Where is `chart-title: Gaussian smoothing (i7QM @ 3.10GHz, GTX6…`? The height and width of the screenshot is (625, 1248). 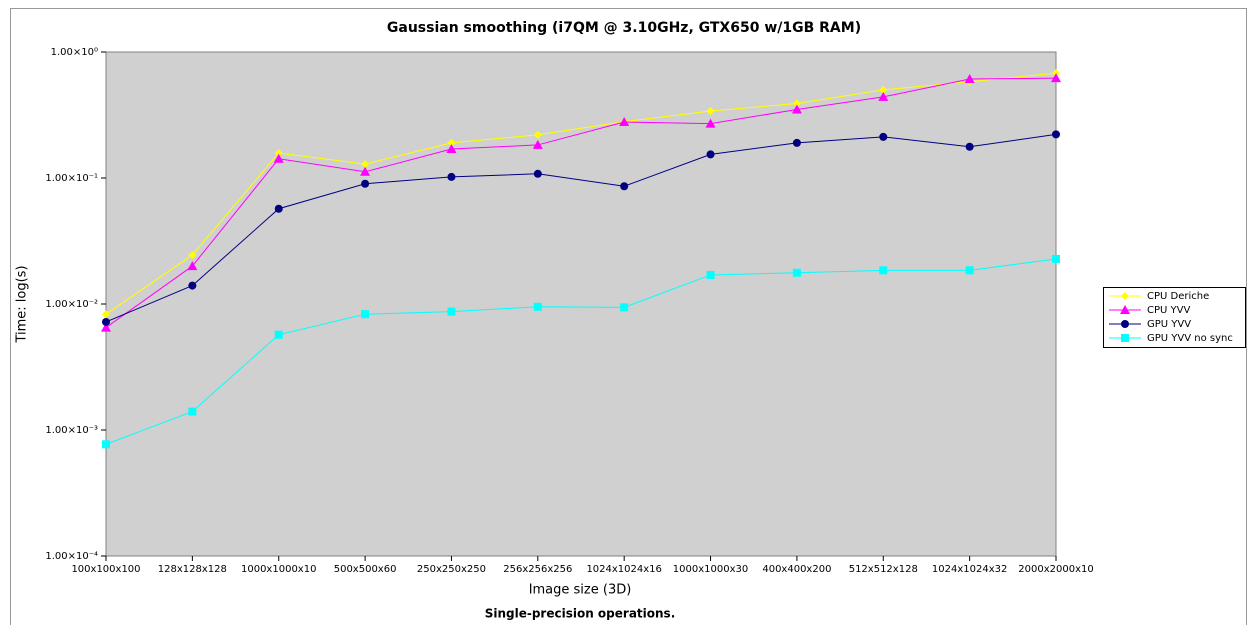 chart-title: Gaussian smoothing (i7QM @ 3.10GHz, GTX6… is located at coordinates (624, 28).